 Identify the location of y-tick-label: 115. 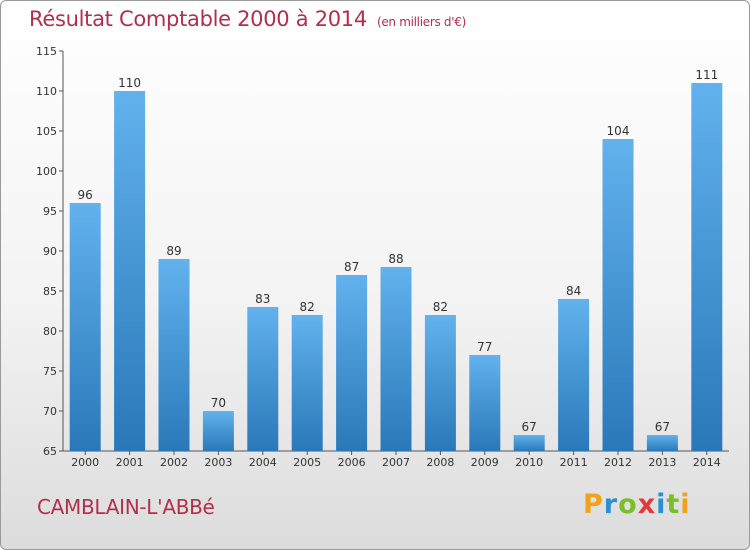
(46, 51).